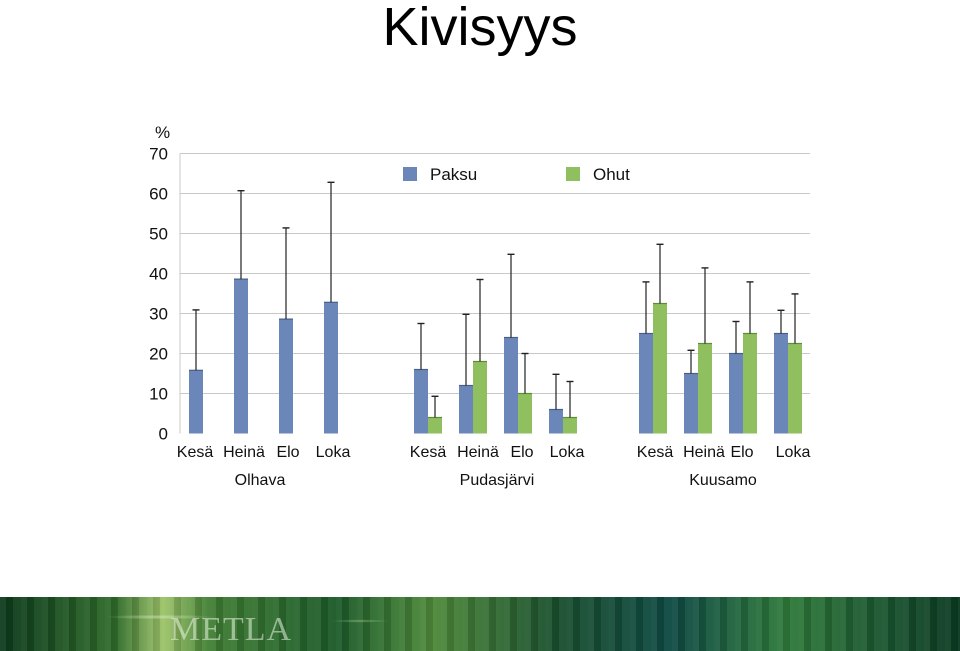 This screenshot has height=651, width=960. What do you see at coordinates (158, 394) in the screenshot?
I see `y-tick-label: 10` at bounding box center [158, 394].